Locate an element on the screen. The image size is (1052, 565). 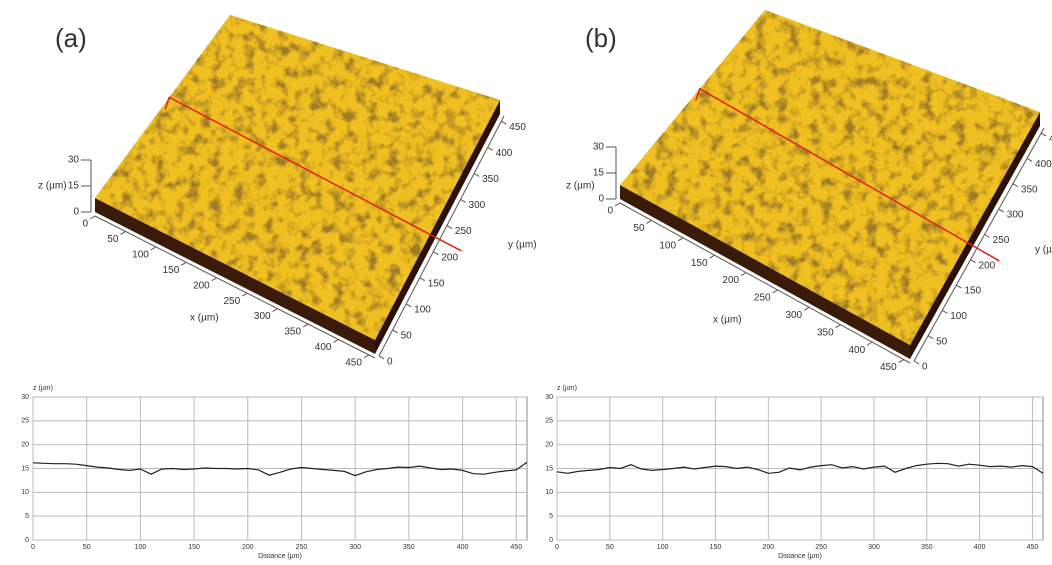
profile-line is located at coordinates (847, 174).